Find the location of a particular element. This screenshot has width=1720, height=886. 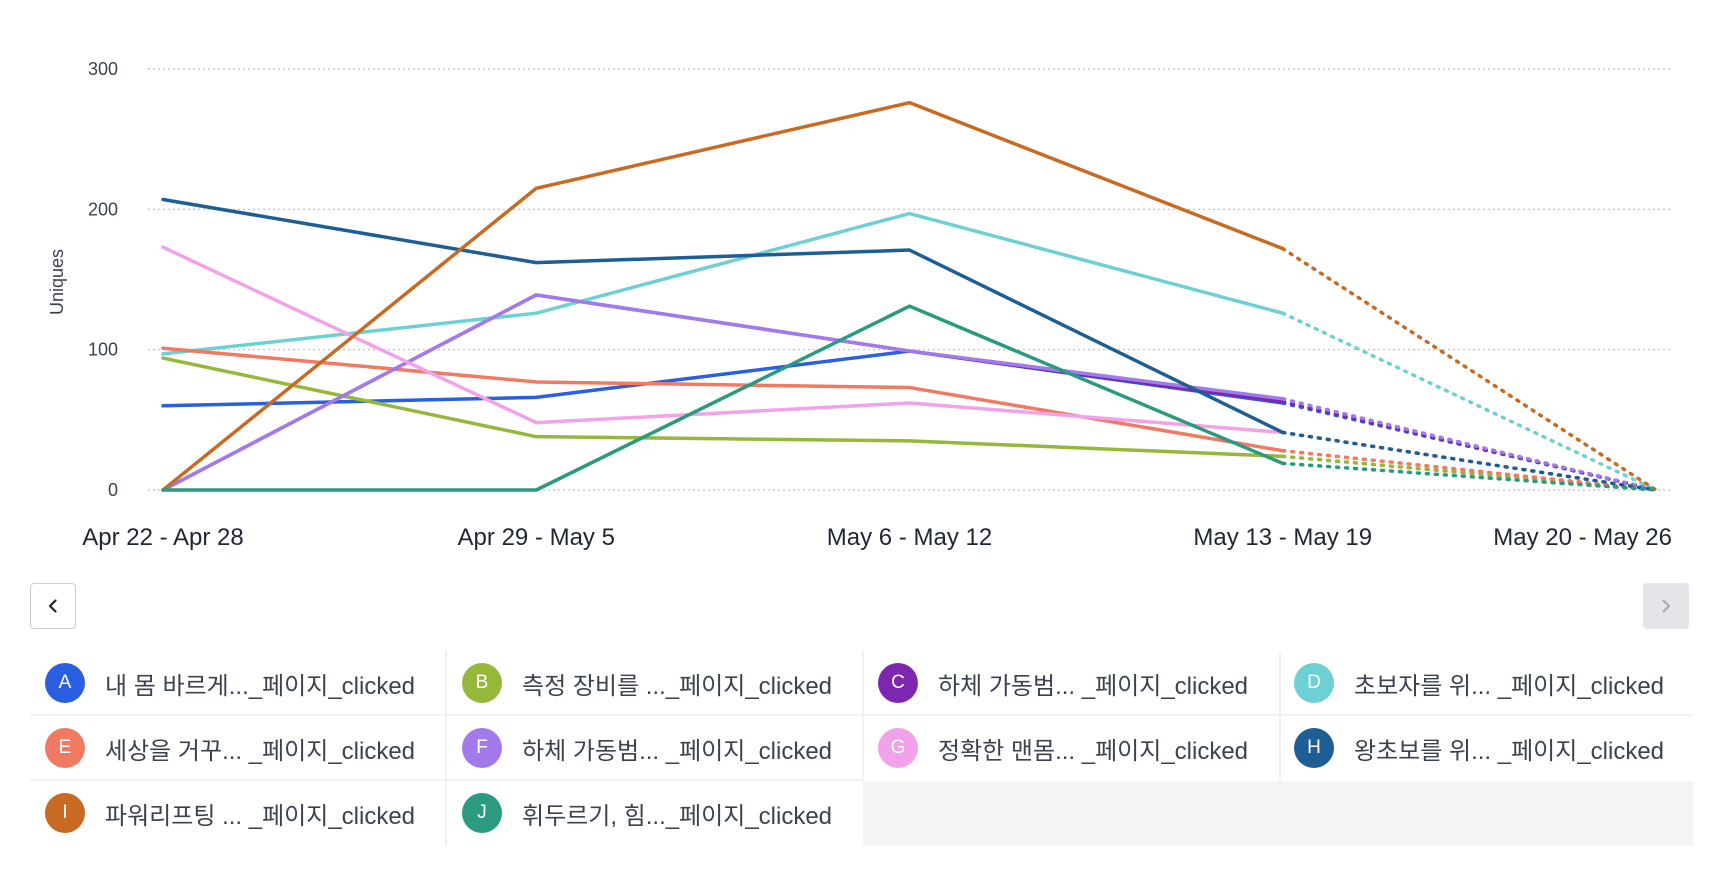

chevron-right-icon is located at coordinates (1666, 606).